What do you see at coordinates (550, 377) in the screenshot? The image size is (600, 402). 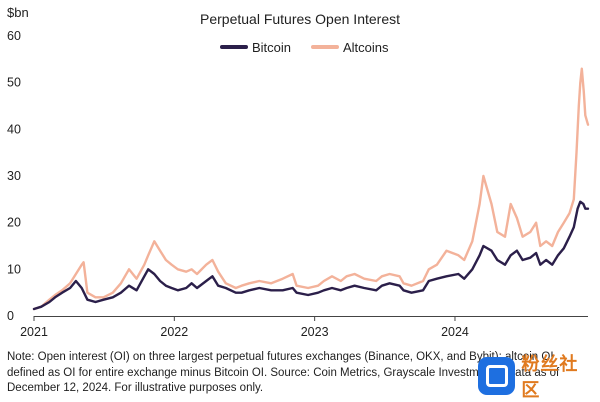 I see `watermark-text: 粉丝社区` at bounding box center [550, 377].